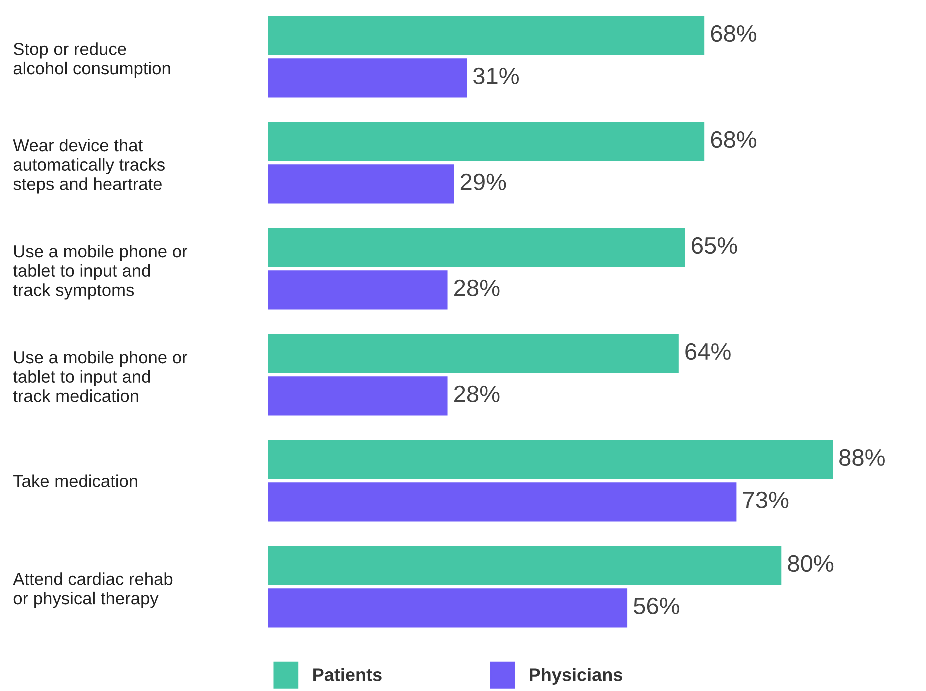 The height and width of the screenshot is (691, 926). What do you see at coordinates (496, 76) in the screenshot?
I see `data-label: 31%` at bounding box center [496, 76].